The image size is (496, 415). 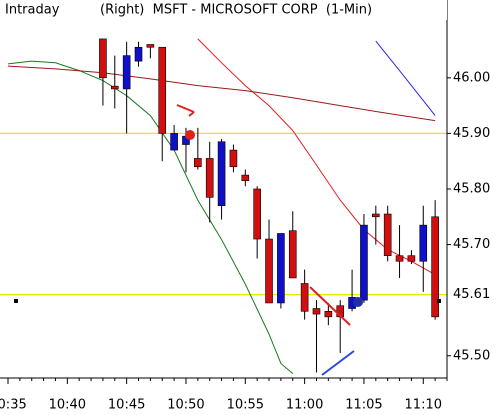 I want to click on price-marker-box, so click(x=469, y=294).